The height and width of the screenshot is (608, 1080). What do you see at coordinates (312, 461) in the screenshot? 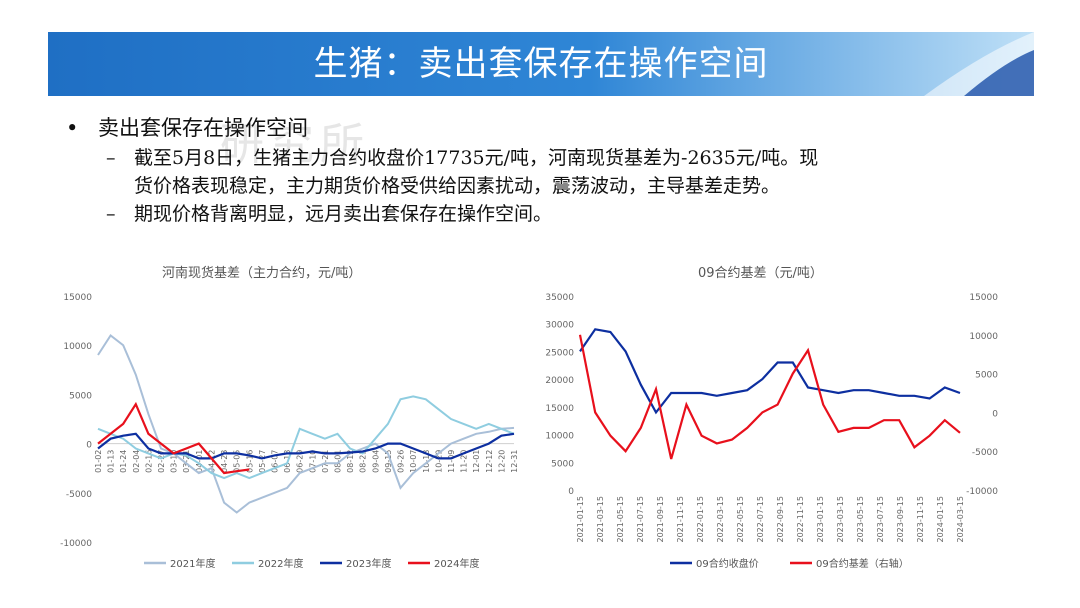
I see `x-tick-label: 07-10` at bounding box center [312, 461].